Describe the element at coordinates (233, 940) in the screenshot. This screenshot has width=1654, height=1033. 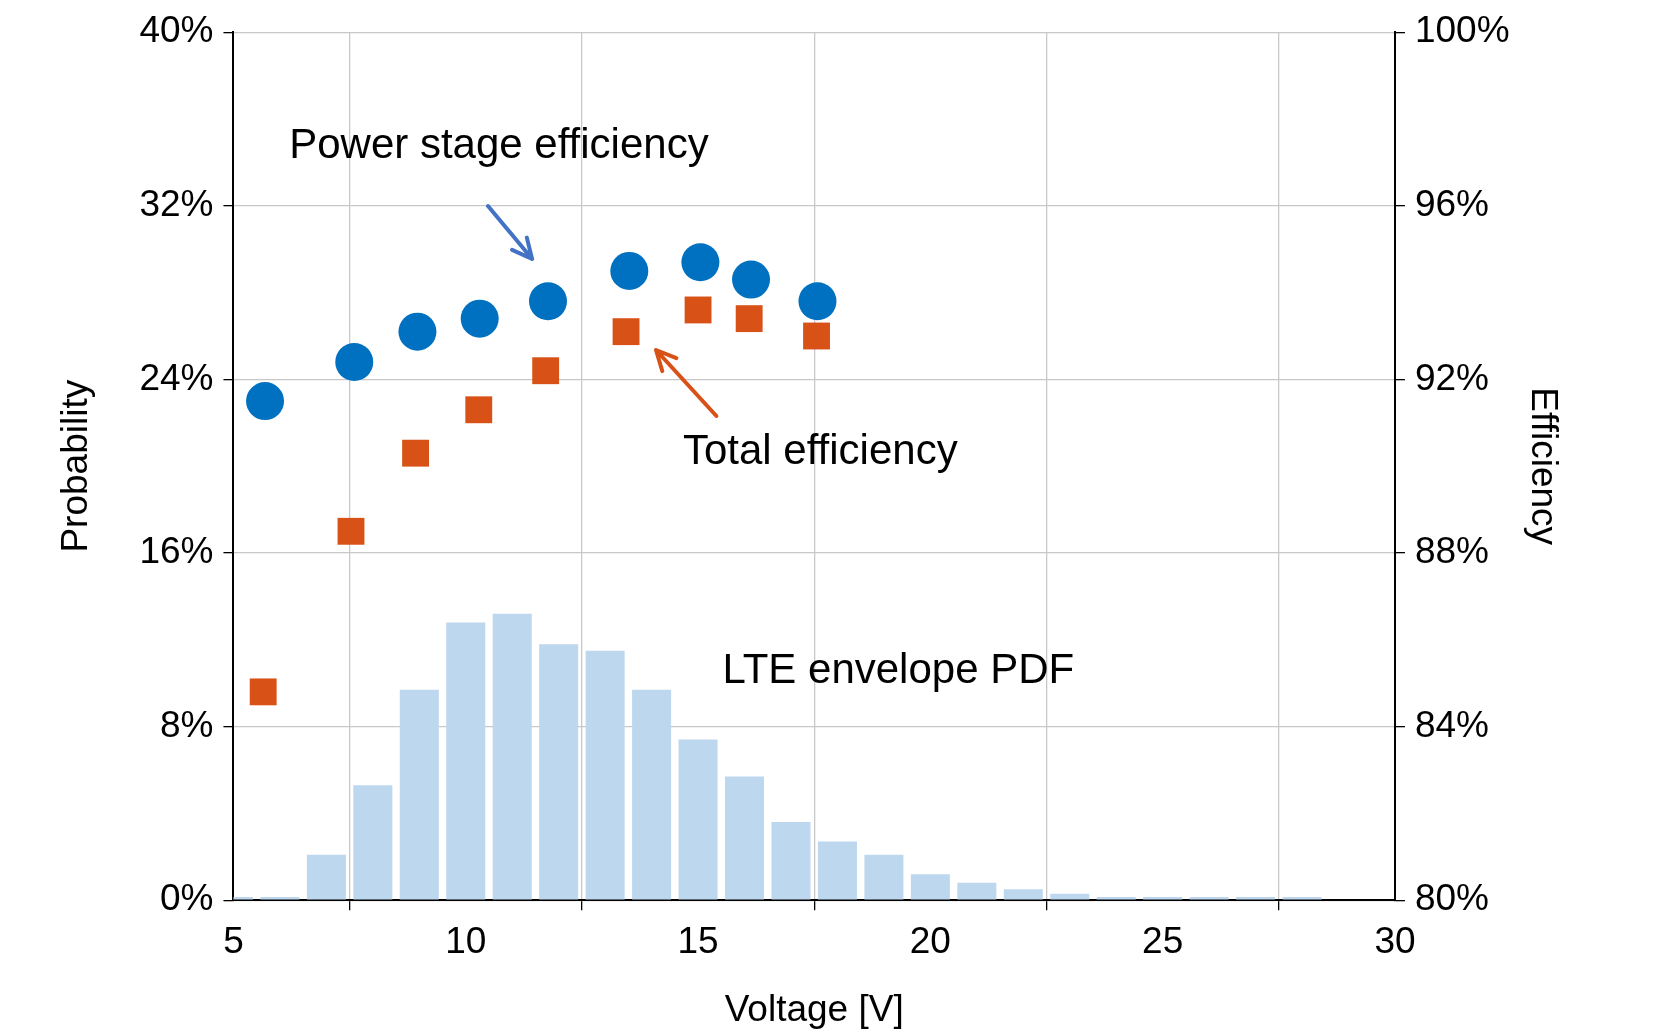
I see `x-tick-label: 5` at that location.